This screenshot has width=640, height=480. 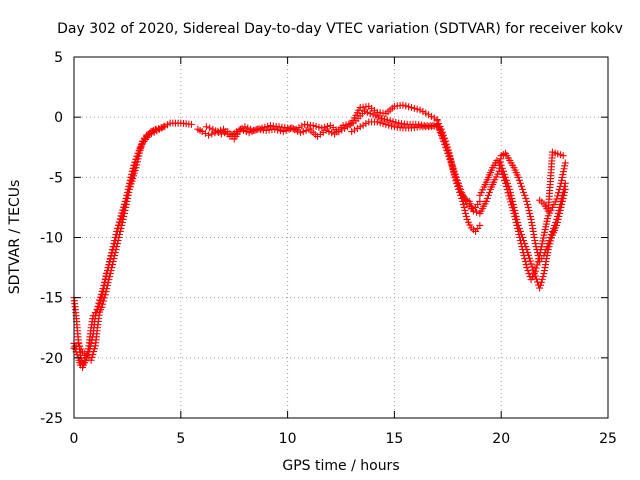 What do you see at coordinates (522, 224) in the screenshot?
I see `series-satellite-arc-J` at bounding box center [522, 224].